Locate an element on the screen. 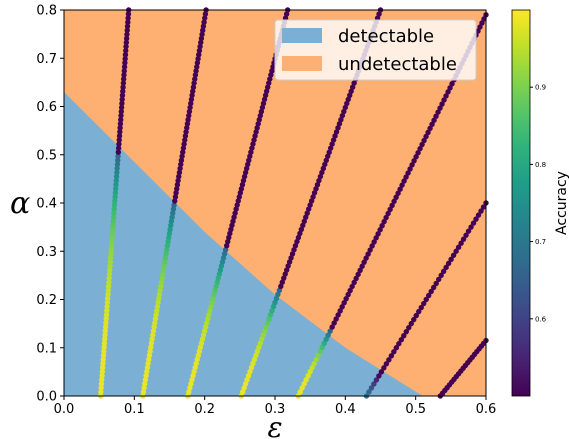 This screenshot has height=439, width=569. y-tick-label: 0.0 is located at coordinates (46, 397).